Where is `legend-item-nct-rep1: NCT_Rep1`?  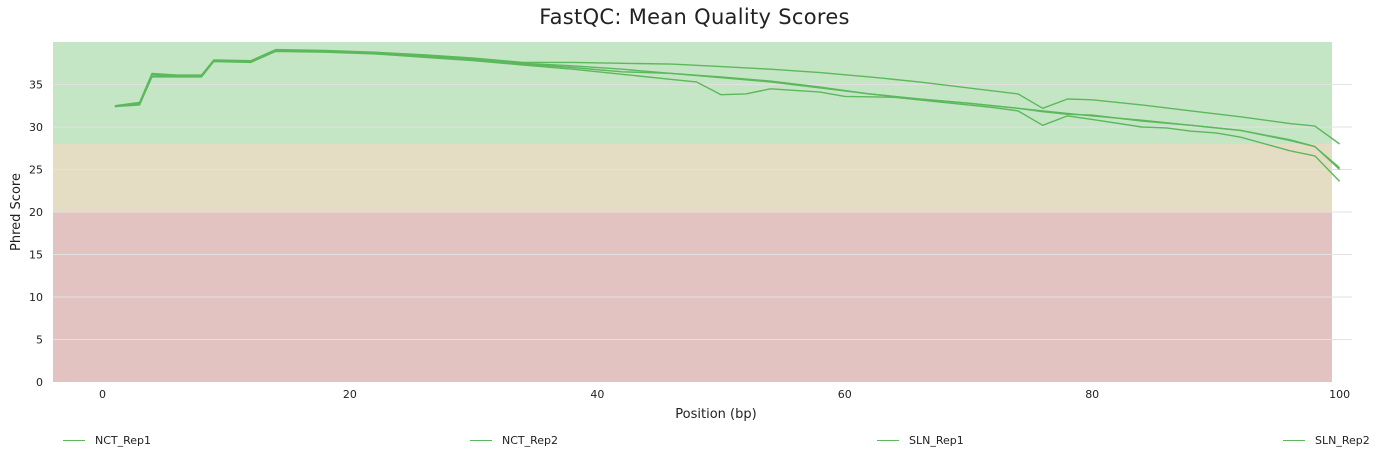 legend-item-nct-rep1: NCT_Rep1 is located at coordinates (107, 440).